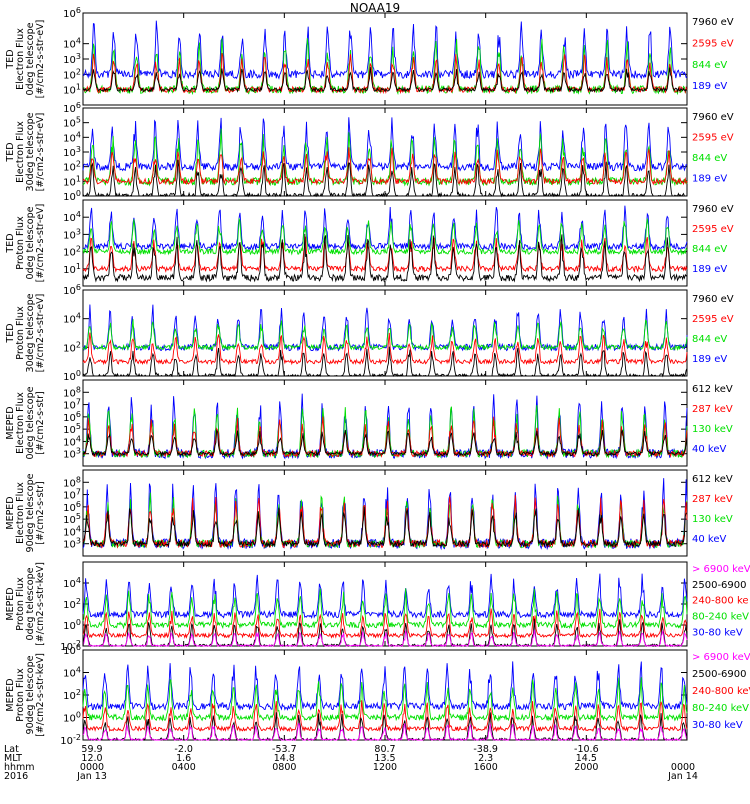  What do you see at coordinates (183, 749) in the screenshot?
I see `x-tick-label-lat: -2.0` at bounding box center [183, 749].